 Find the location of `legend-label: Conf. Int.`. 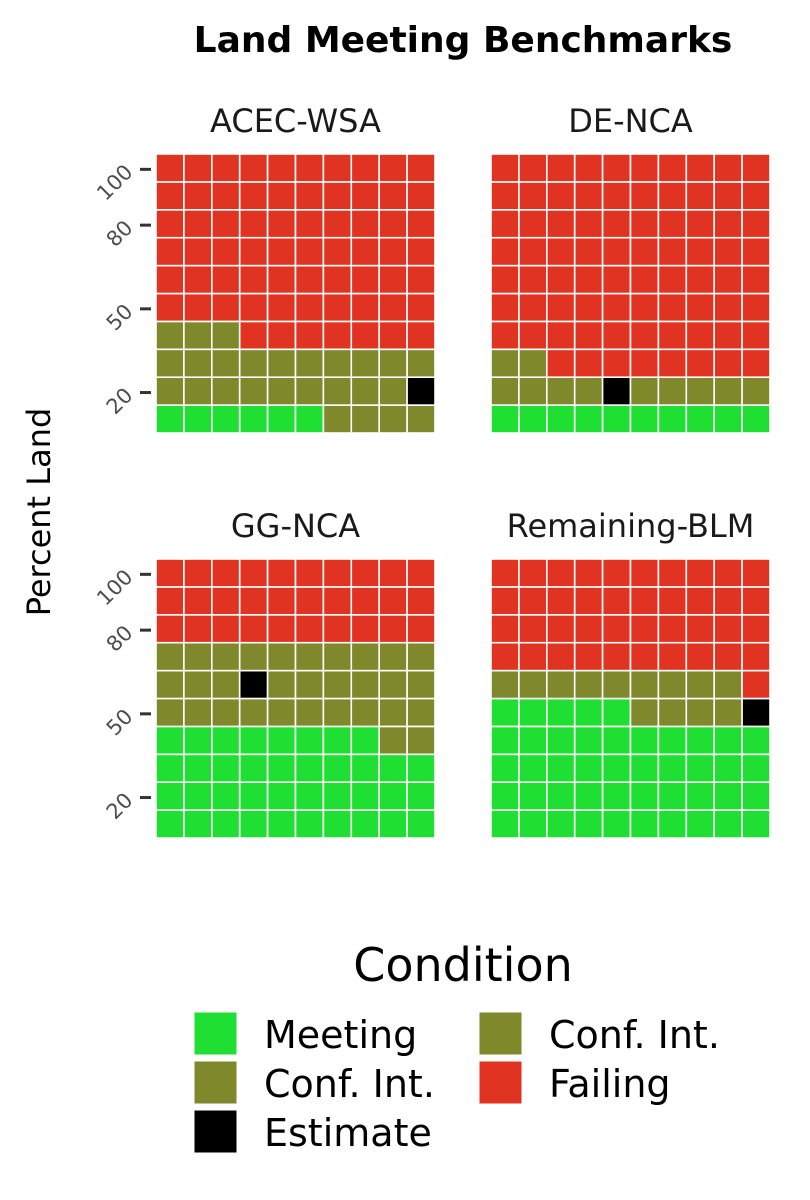

legend-label: Conf. Int. is located at coordinates (634, 1035).